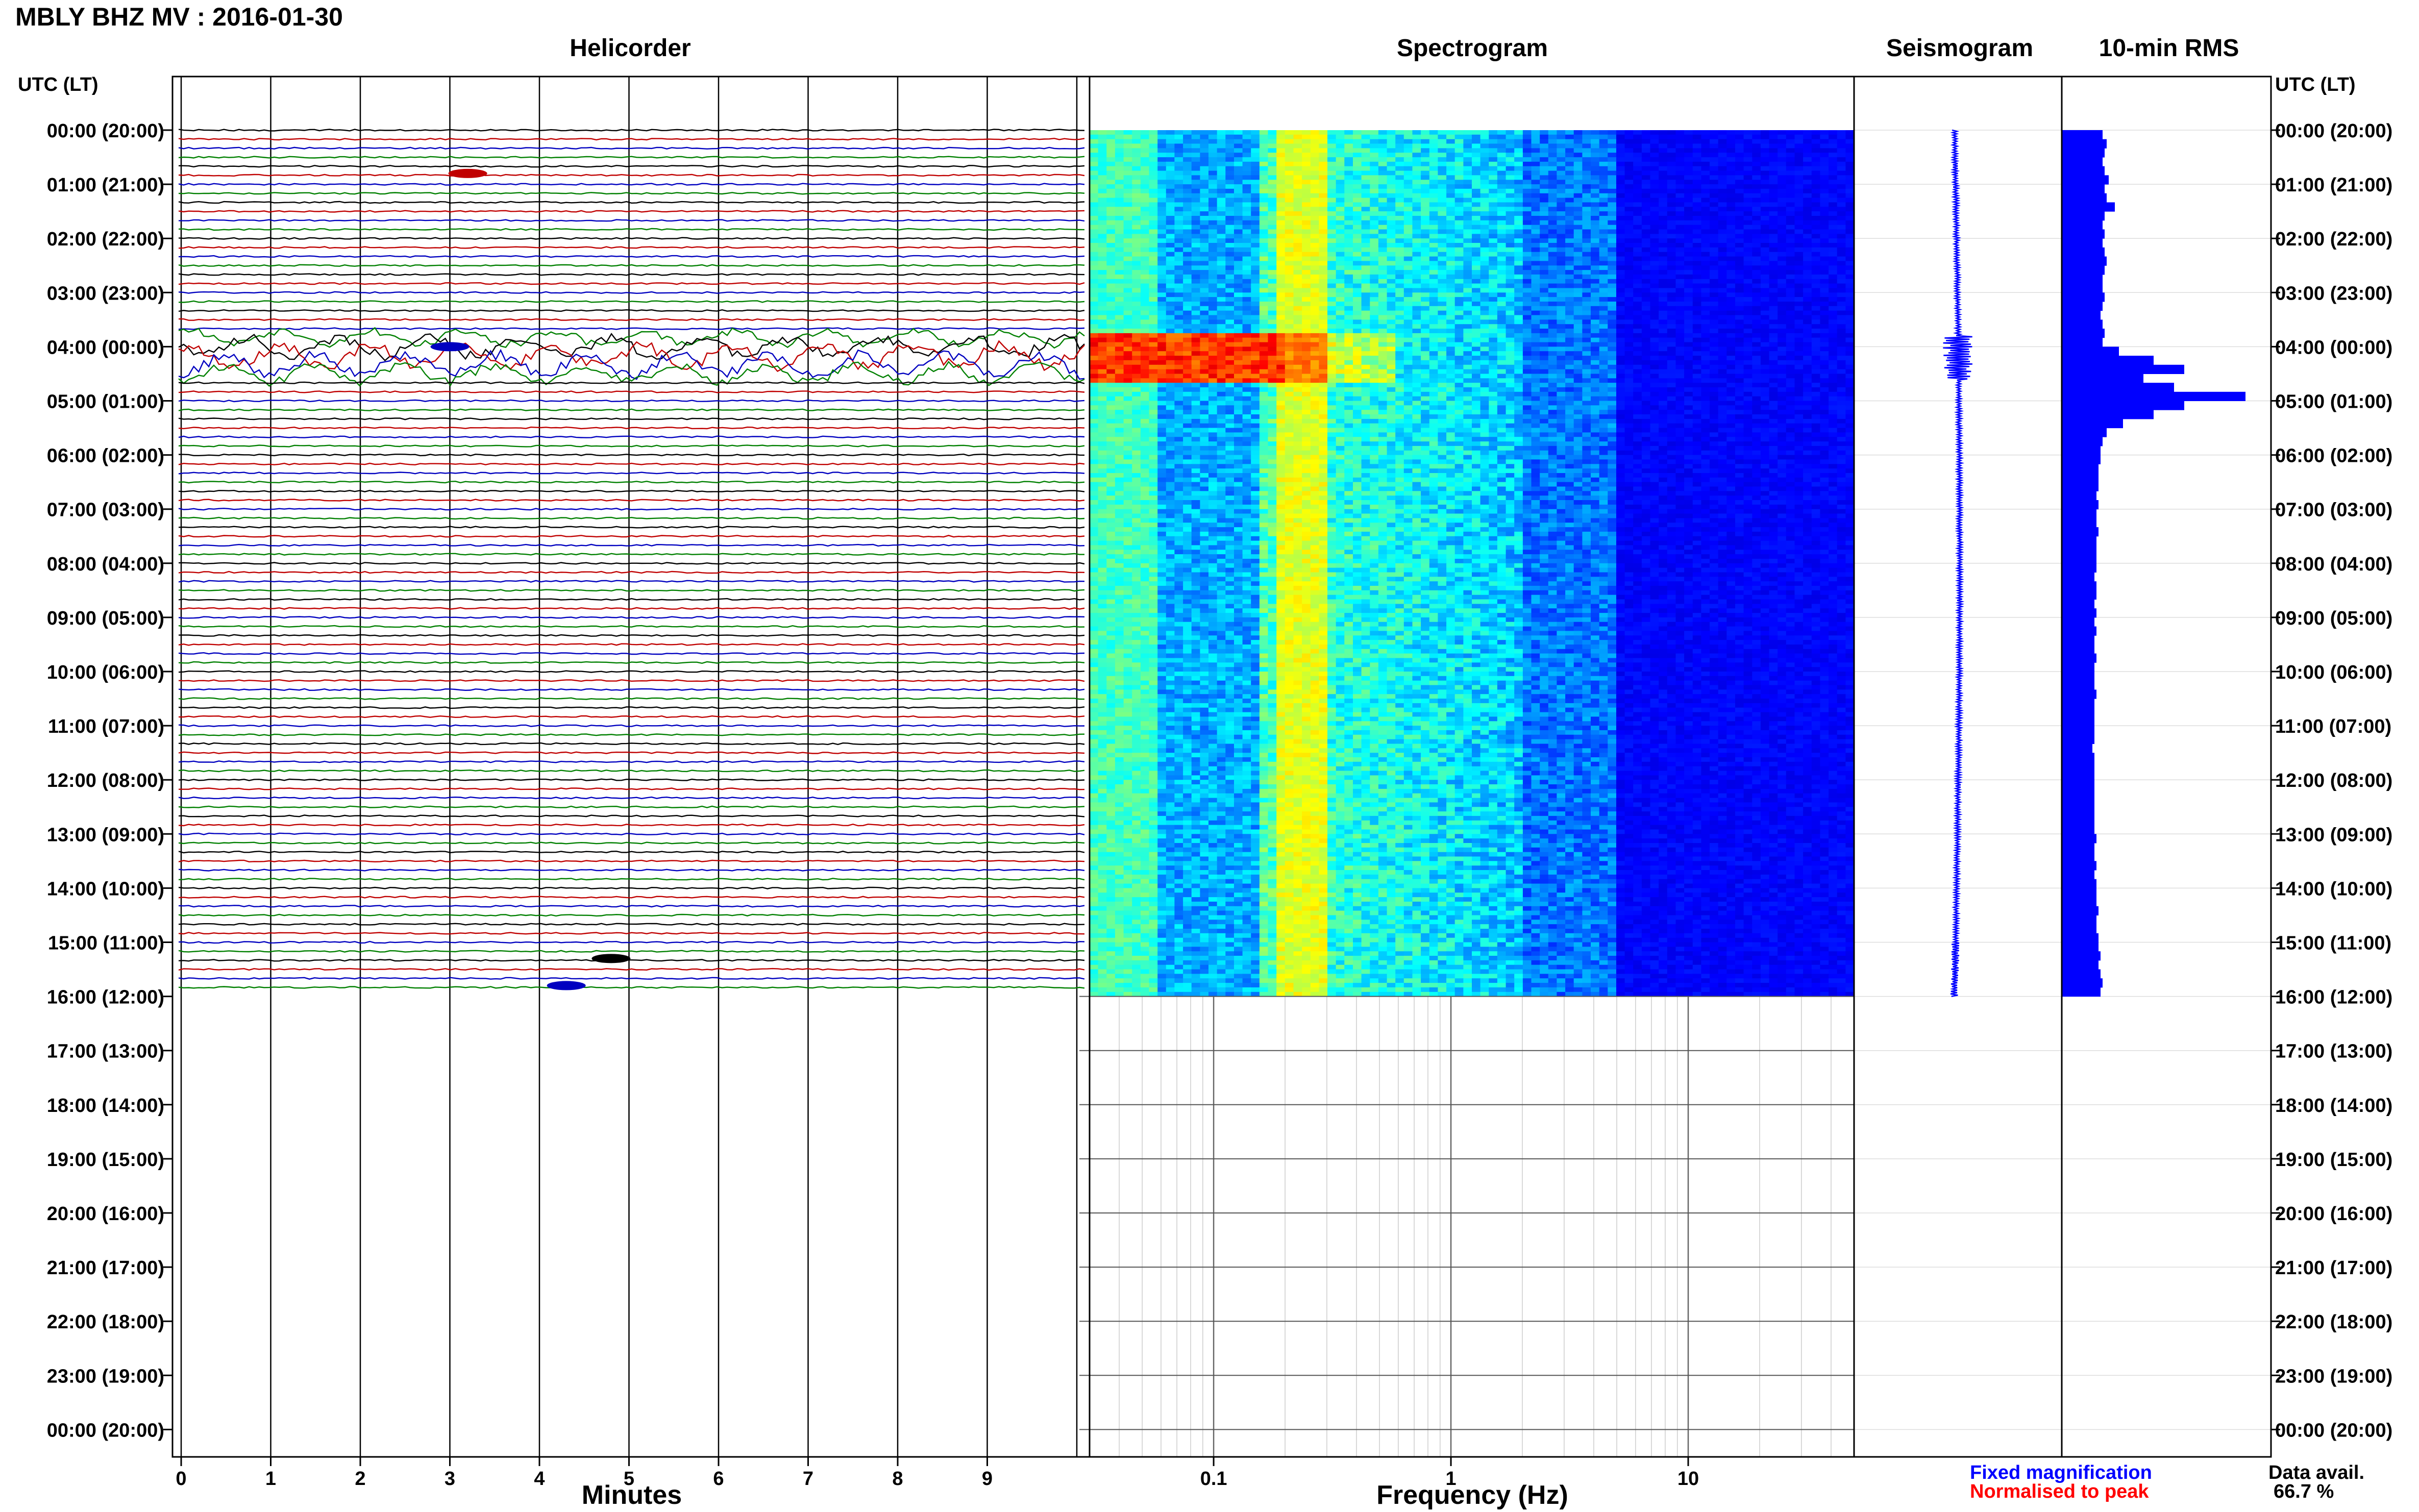  Describe the element at coordinates (2059, 1491) in the screenshot. I see `legend-normalised-to-peak: Normalised to peak` at that location.